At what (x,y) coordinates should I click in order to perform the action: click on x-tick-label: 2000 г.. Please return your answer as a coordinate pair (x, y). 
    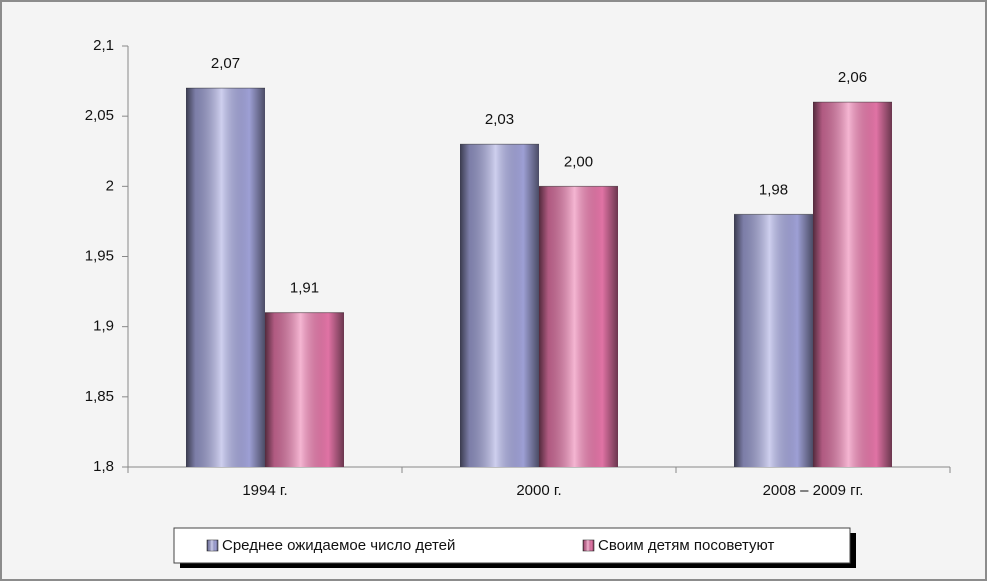
    Looking at the image, I should click on (538, 490).